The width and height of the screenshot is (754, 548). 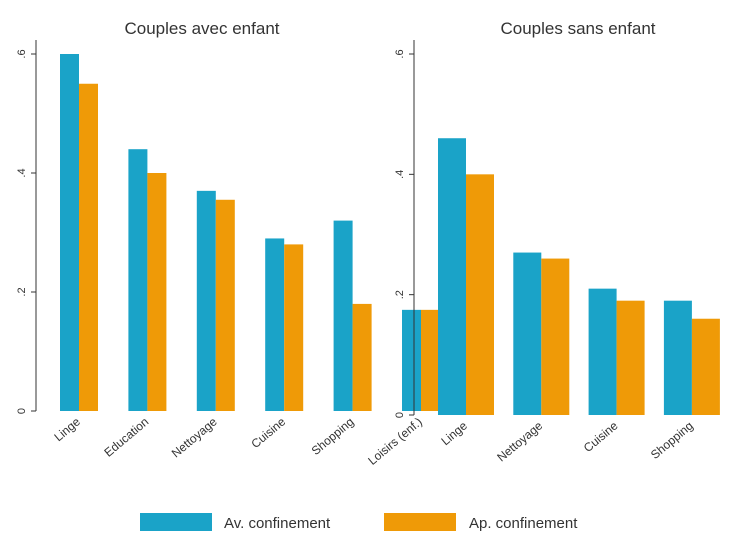 What do you see at coordinates (359, 522) in the screenshot?
I see `legend: Av. confinement Ap. confinement` at bounding box center [359, 522].